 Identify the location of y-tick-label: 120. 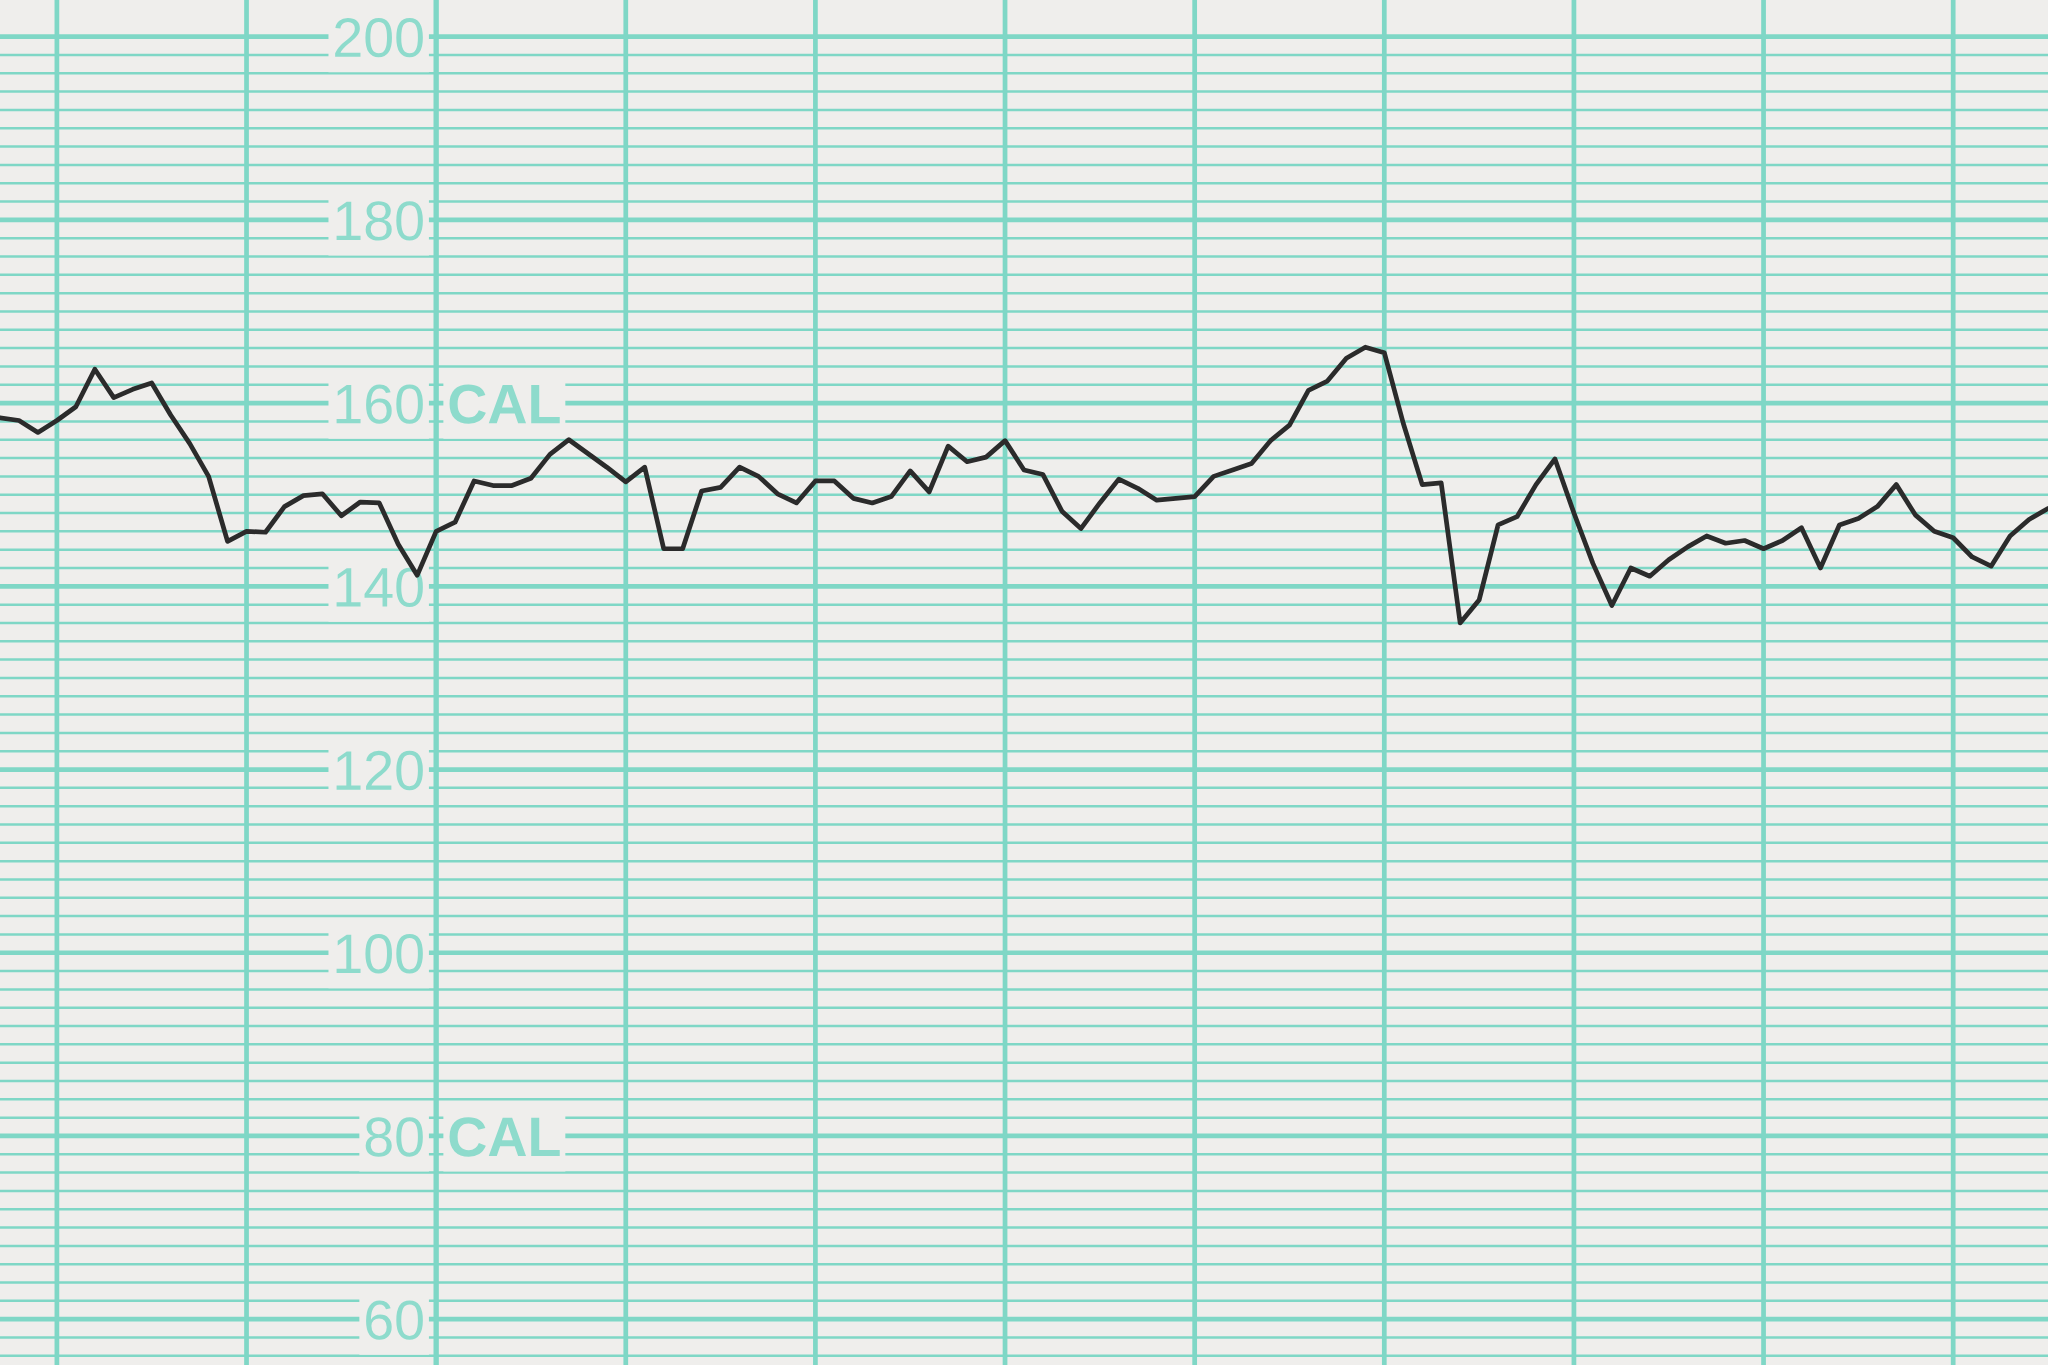
(379, 770).